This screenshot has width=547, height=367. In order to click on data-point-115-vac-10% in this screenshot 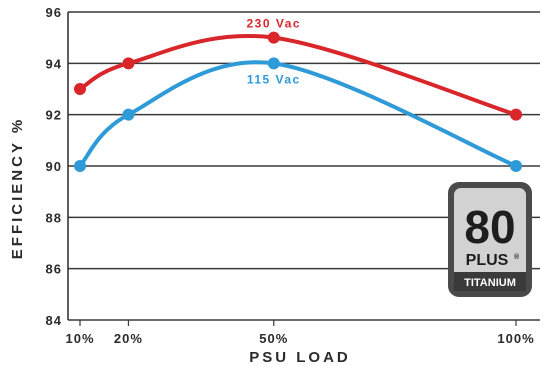, I will do `click(80, 166)`.